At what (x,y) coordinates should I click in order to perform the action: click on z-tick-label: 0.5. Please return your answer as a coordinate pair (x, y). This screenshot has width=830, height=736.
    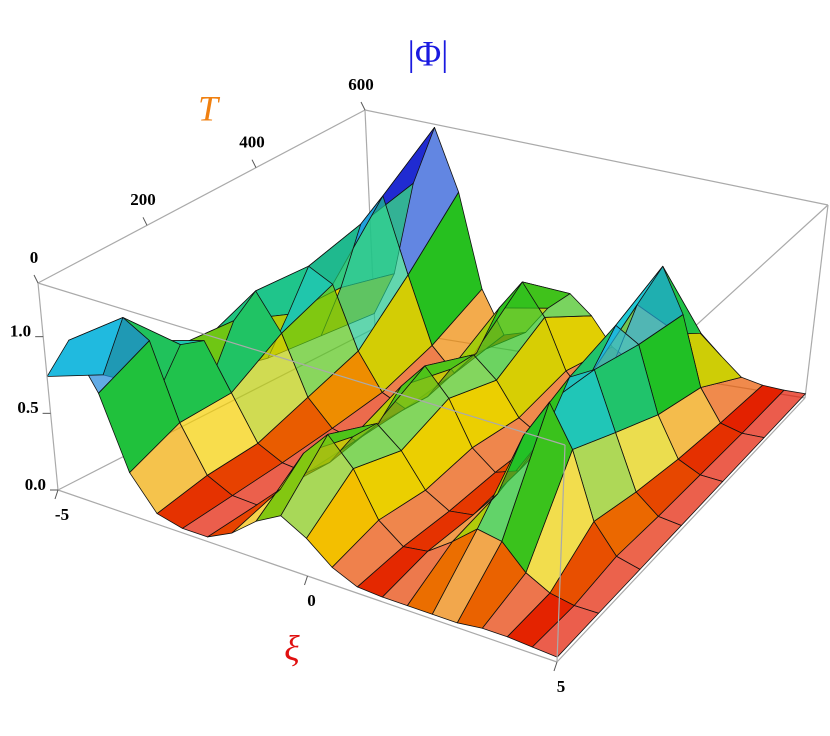
    Looking at the image, I should click on (27, 407).